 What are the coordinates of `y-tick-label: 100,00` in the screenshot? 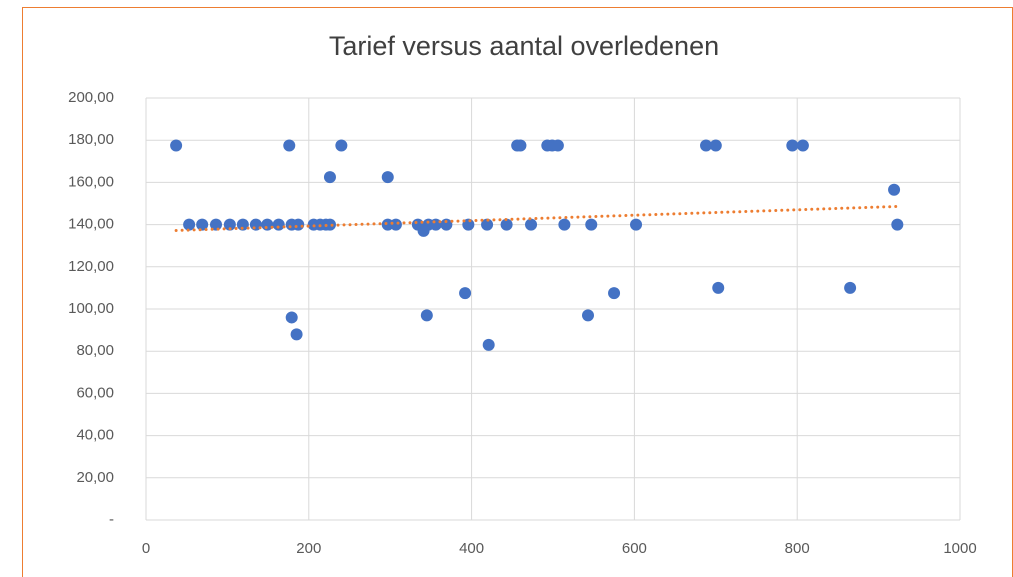 It's located at (91, 308).